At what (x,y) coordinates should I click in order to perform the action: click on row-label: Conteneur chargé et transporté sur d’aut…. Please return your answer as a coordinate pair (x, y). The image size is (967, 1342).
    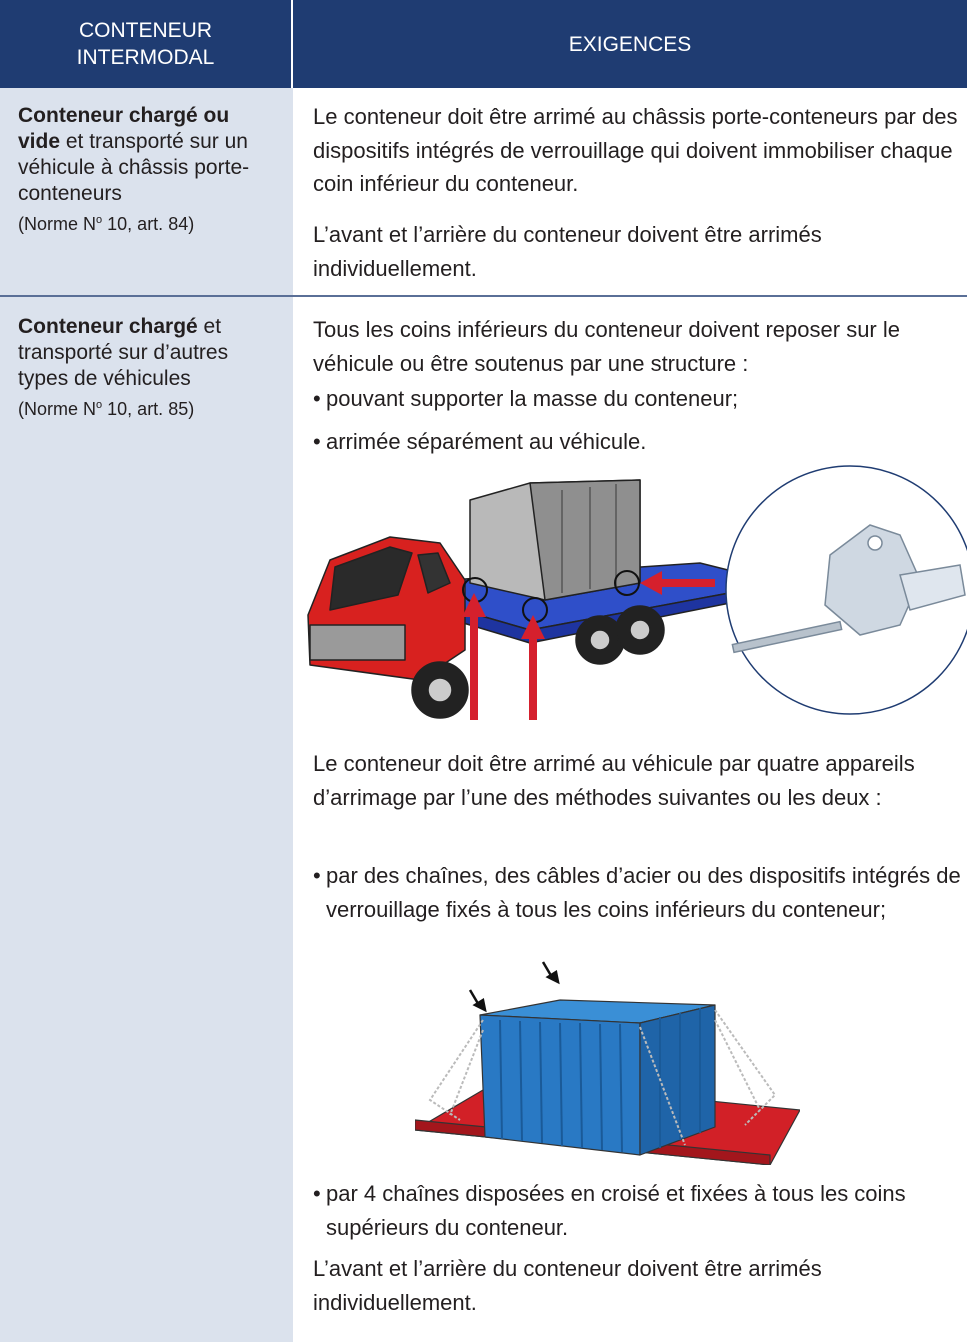
    Looking at the image, I should click on (134, 368).